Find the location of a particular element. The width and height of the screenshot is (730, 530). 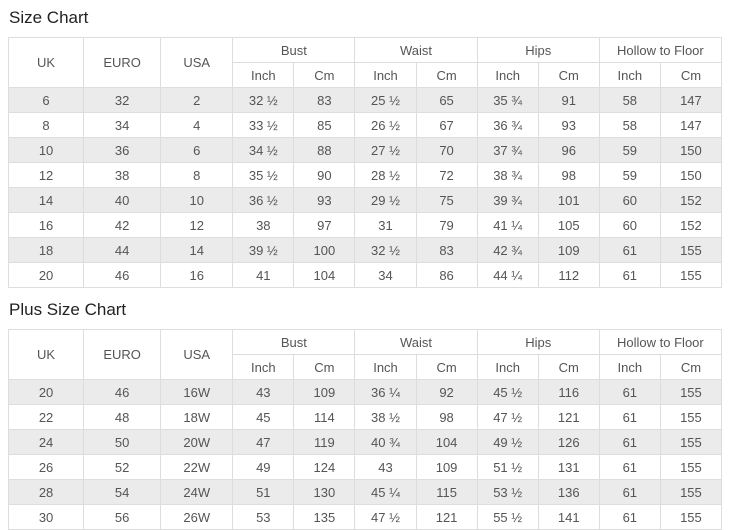

table-cell: 48 is located at coordinates (122, 417).